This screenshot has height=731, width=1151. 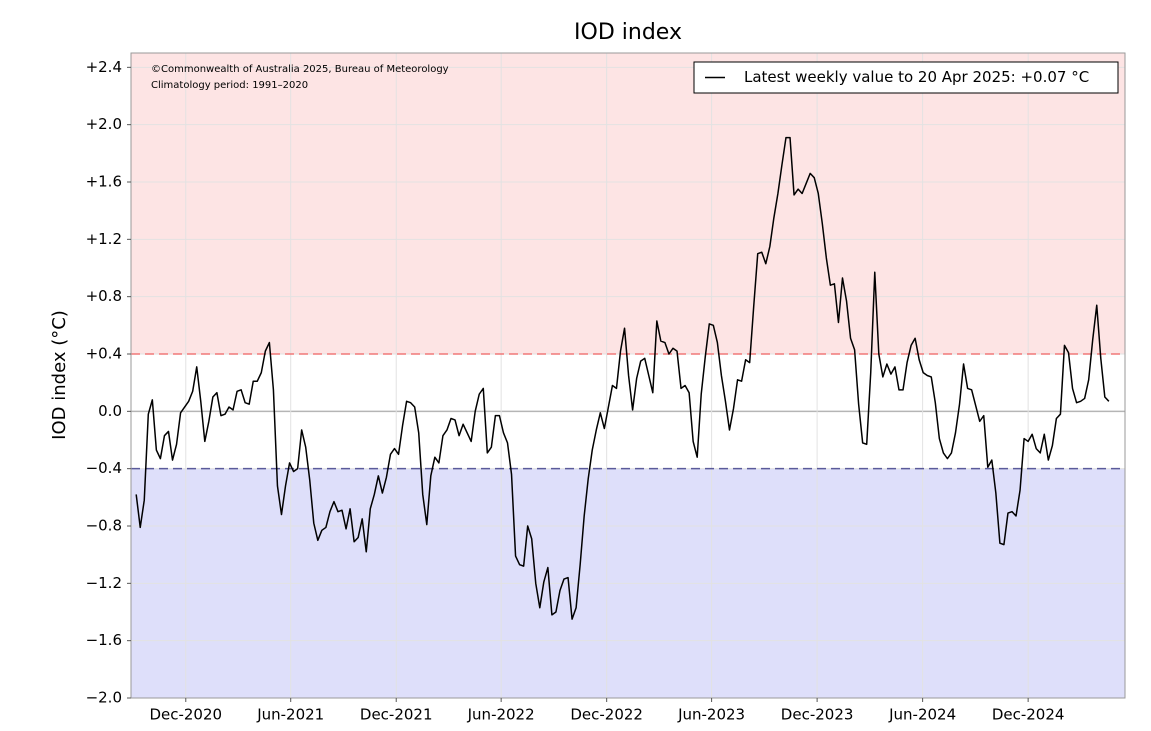 I want to click on y-tick-label: −1.2, so click(x=104, y=583).